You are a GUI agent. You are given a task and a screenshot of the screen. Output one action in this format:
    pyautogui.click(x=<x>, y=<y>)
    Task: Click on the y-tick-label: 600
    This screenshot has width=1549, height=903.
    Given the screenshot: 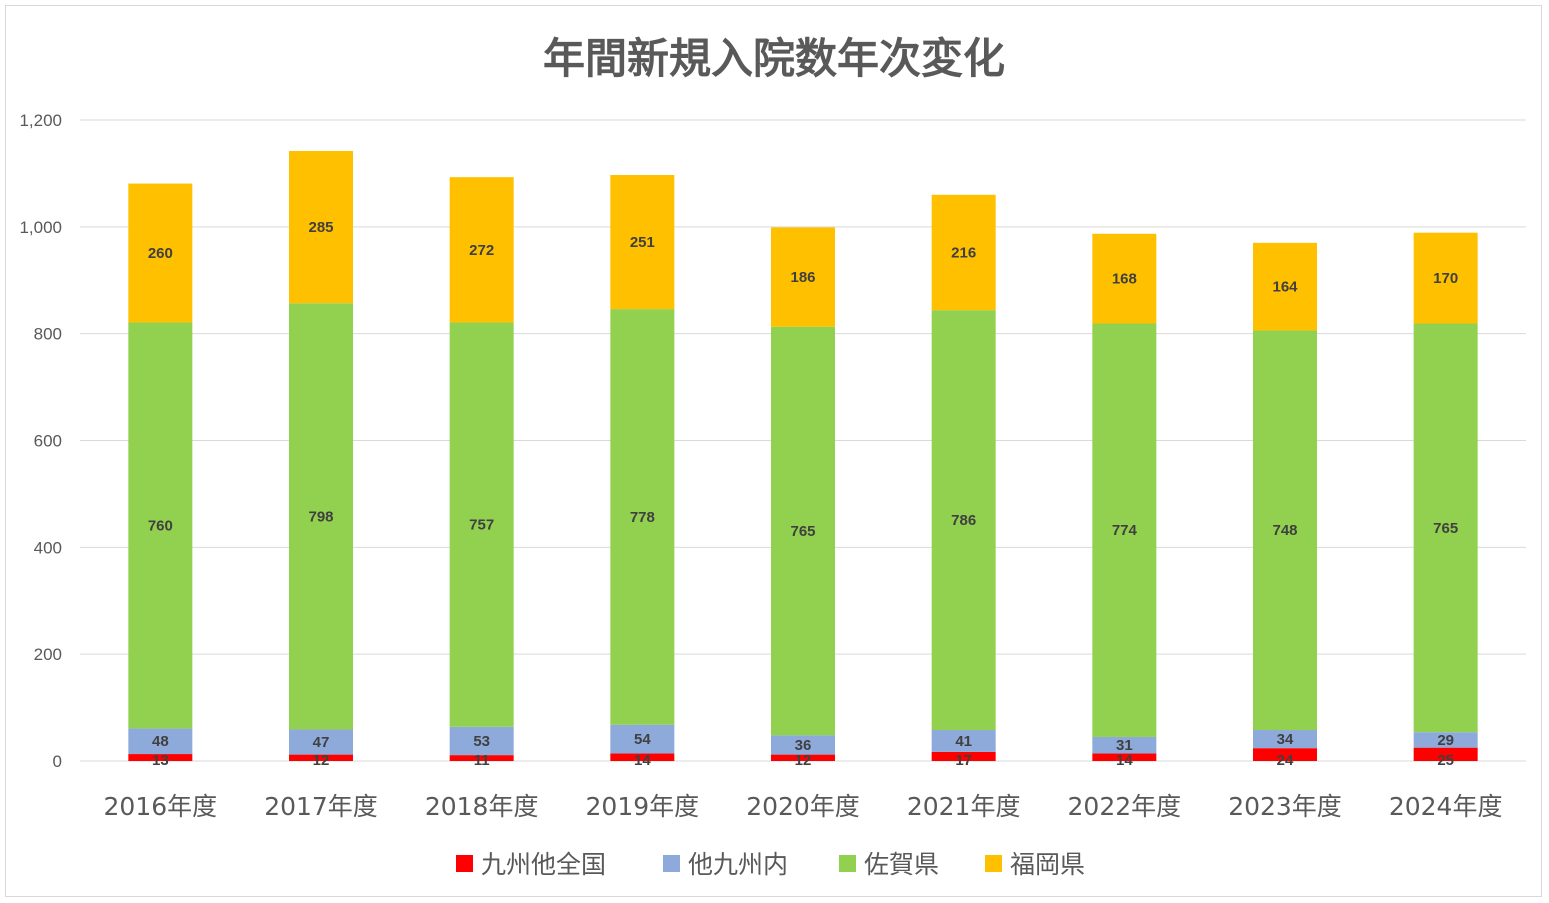 What is the action you would take?
    pyautogui.click(x=48, y=441)
    